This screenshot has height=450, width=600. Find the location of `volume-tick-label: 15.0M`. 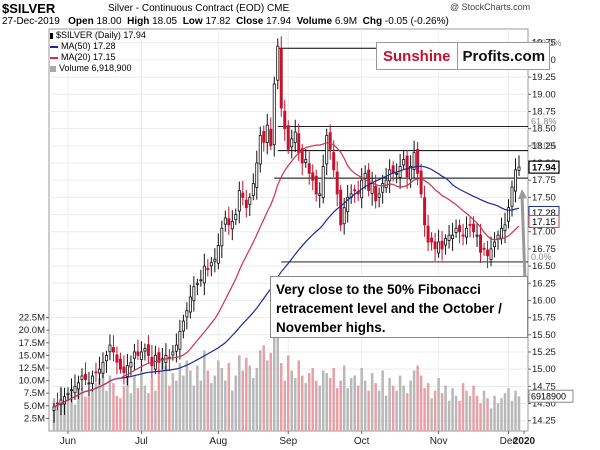

volume-tick-label: 15.0M is located at coordinates (32, 355).